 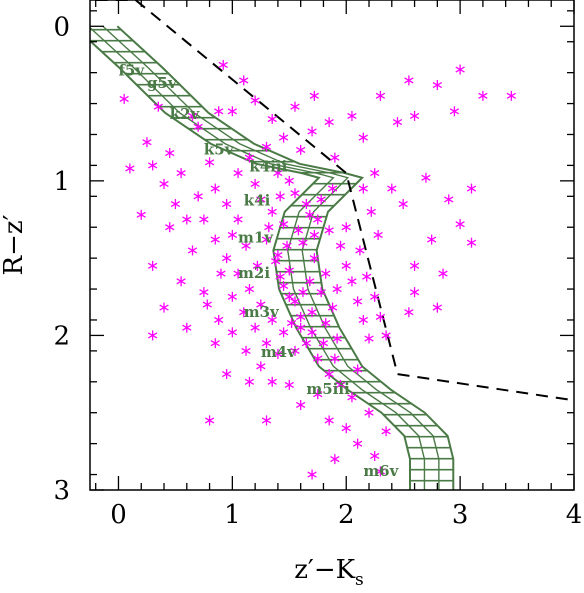 What do you see at coordinates (574, 515) in the screenshot?
I see `x-tick-label: 4` at bounding box center [574, 515].